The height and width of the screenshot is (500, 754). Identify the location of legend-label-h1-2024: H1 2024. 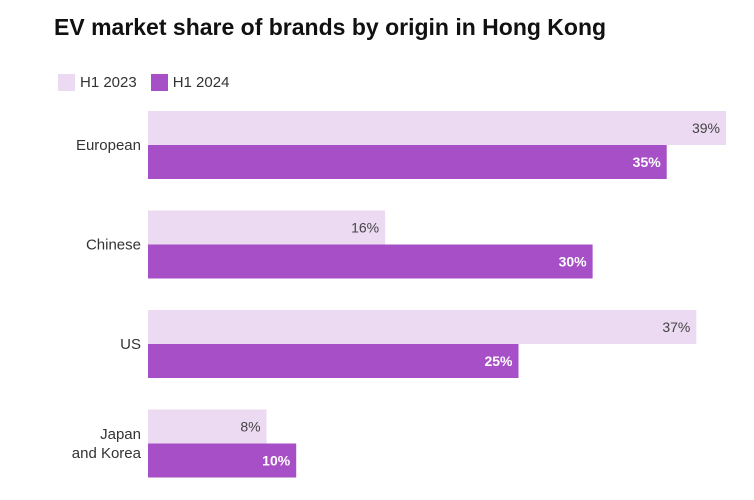
(201, 82).